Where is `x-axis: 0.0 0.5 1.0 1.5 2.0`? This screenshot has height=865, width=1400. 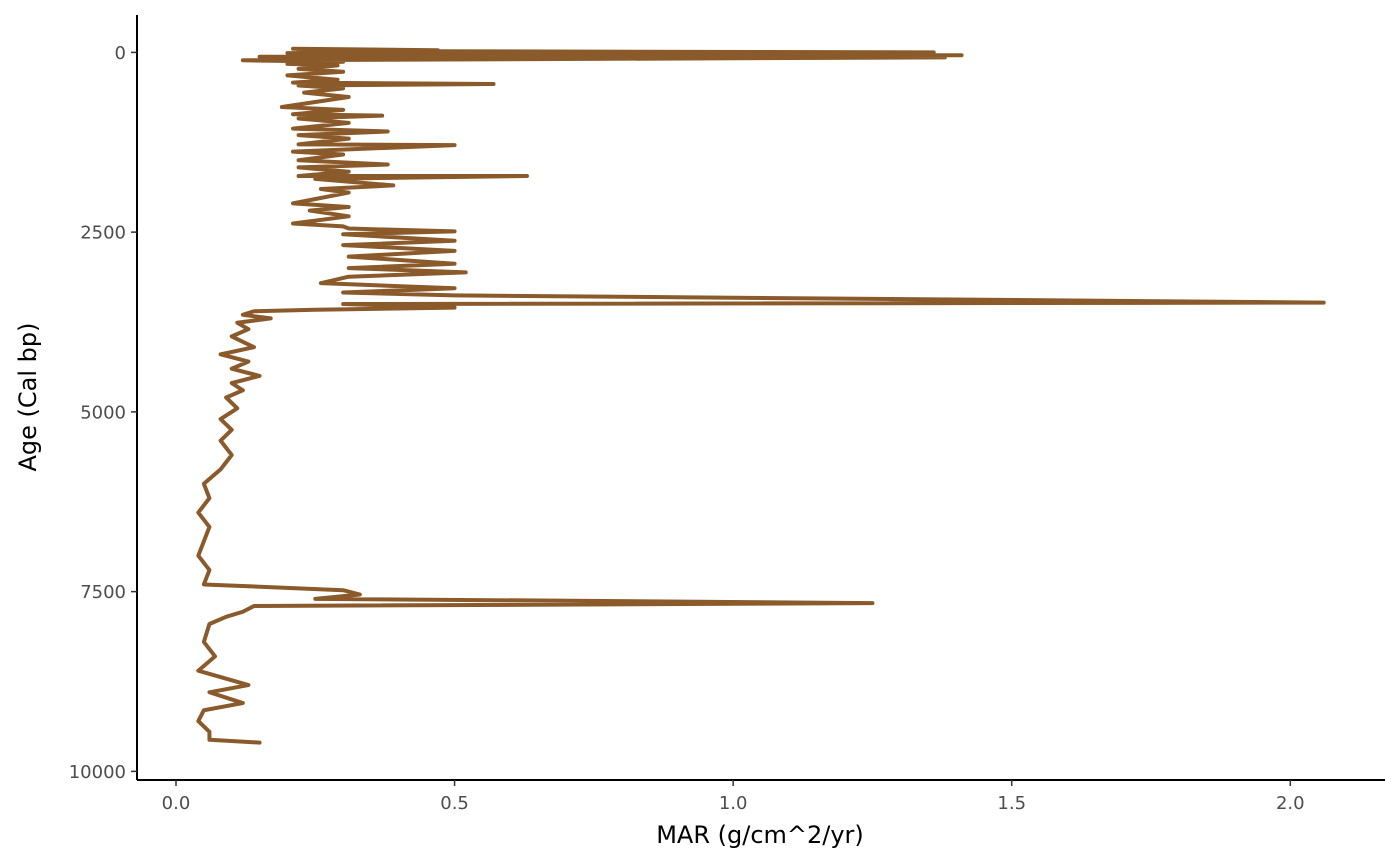
x-axis: 0.0 0.5 1.0 1.5 2.0 is located at coordinates (761, 796).